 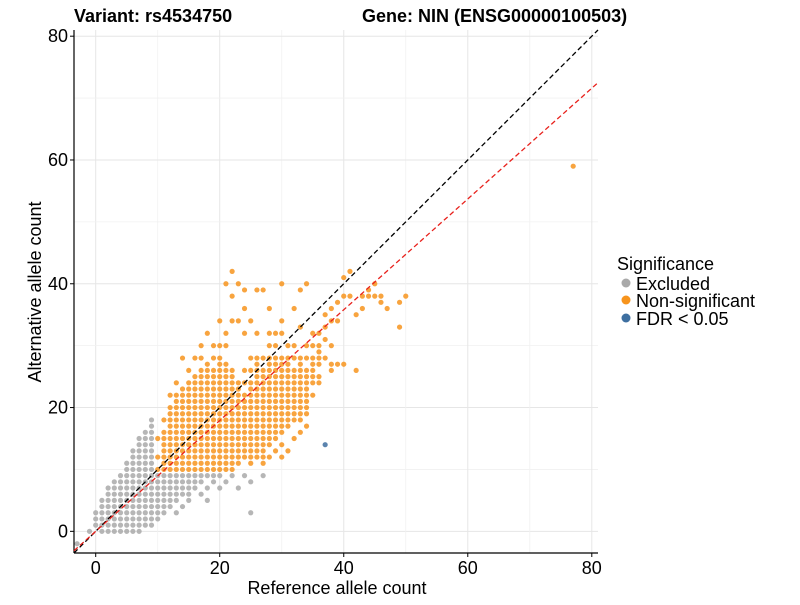 I want to click on chart-title-variant: Variant: rs4534750, so click(x=153, y=16).